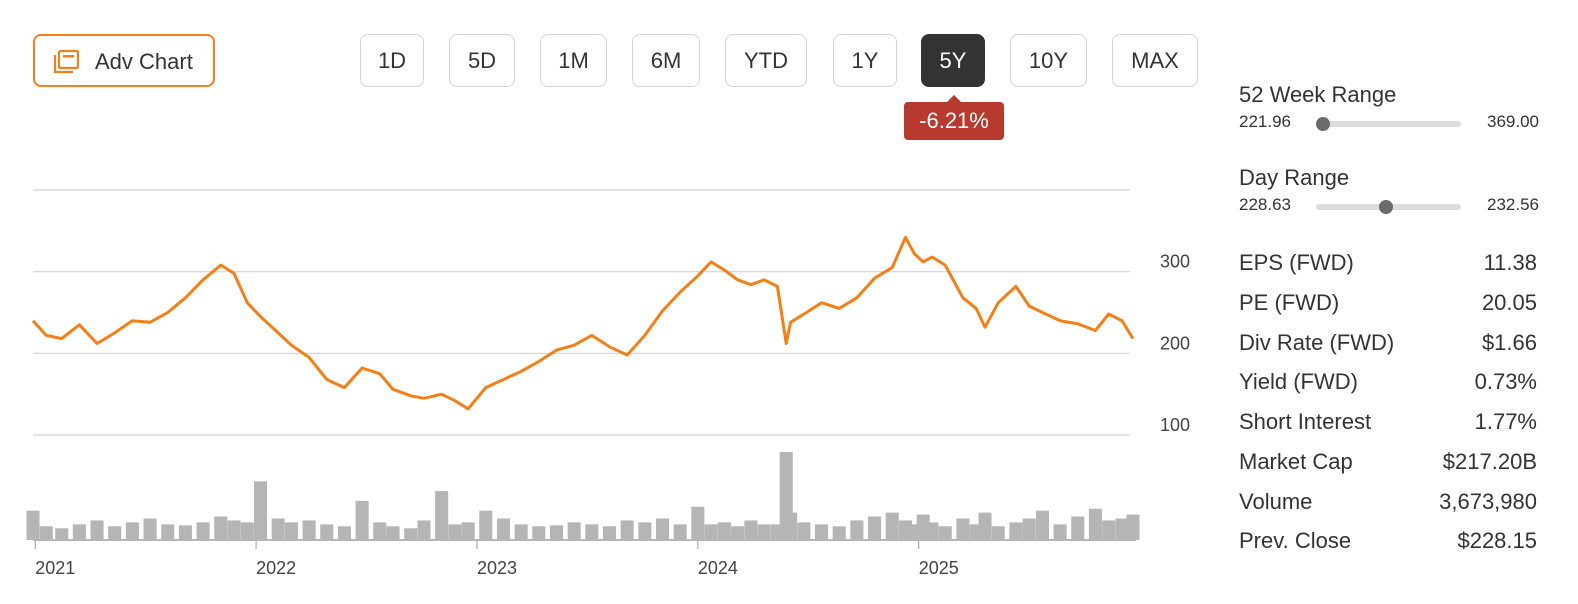 The width and height of the screenshot is (1578, 604). Describe the element at coordinates (573, 60) in the screenshot. I see `range-button-1m: 1M` at that location.